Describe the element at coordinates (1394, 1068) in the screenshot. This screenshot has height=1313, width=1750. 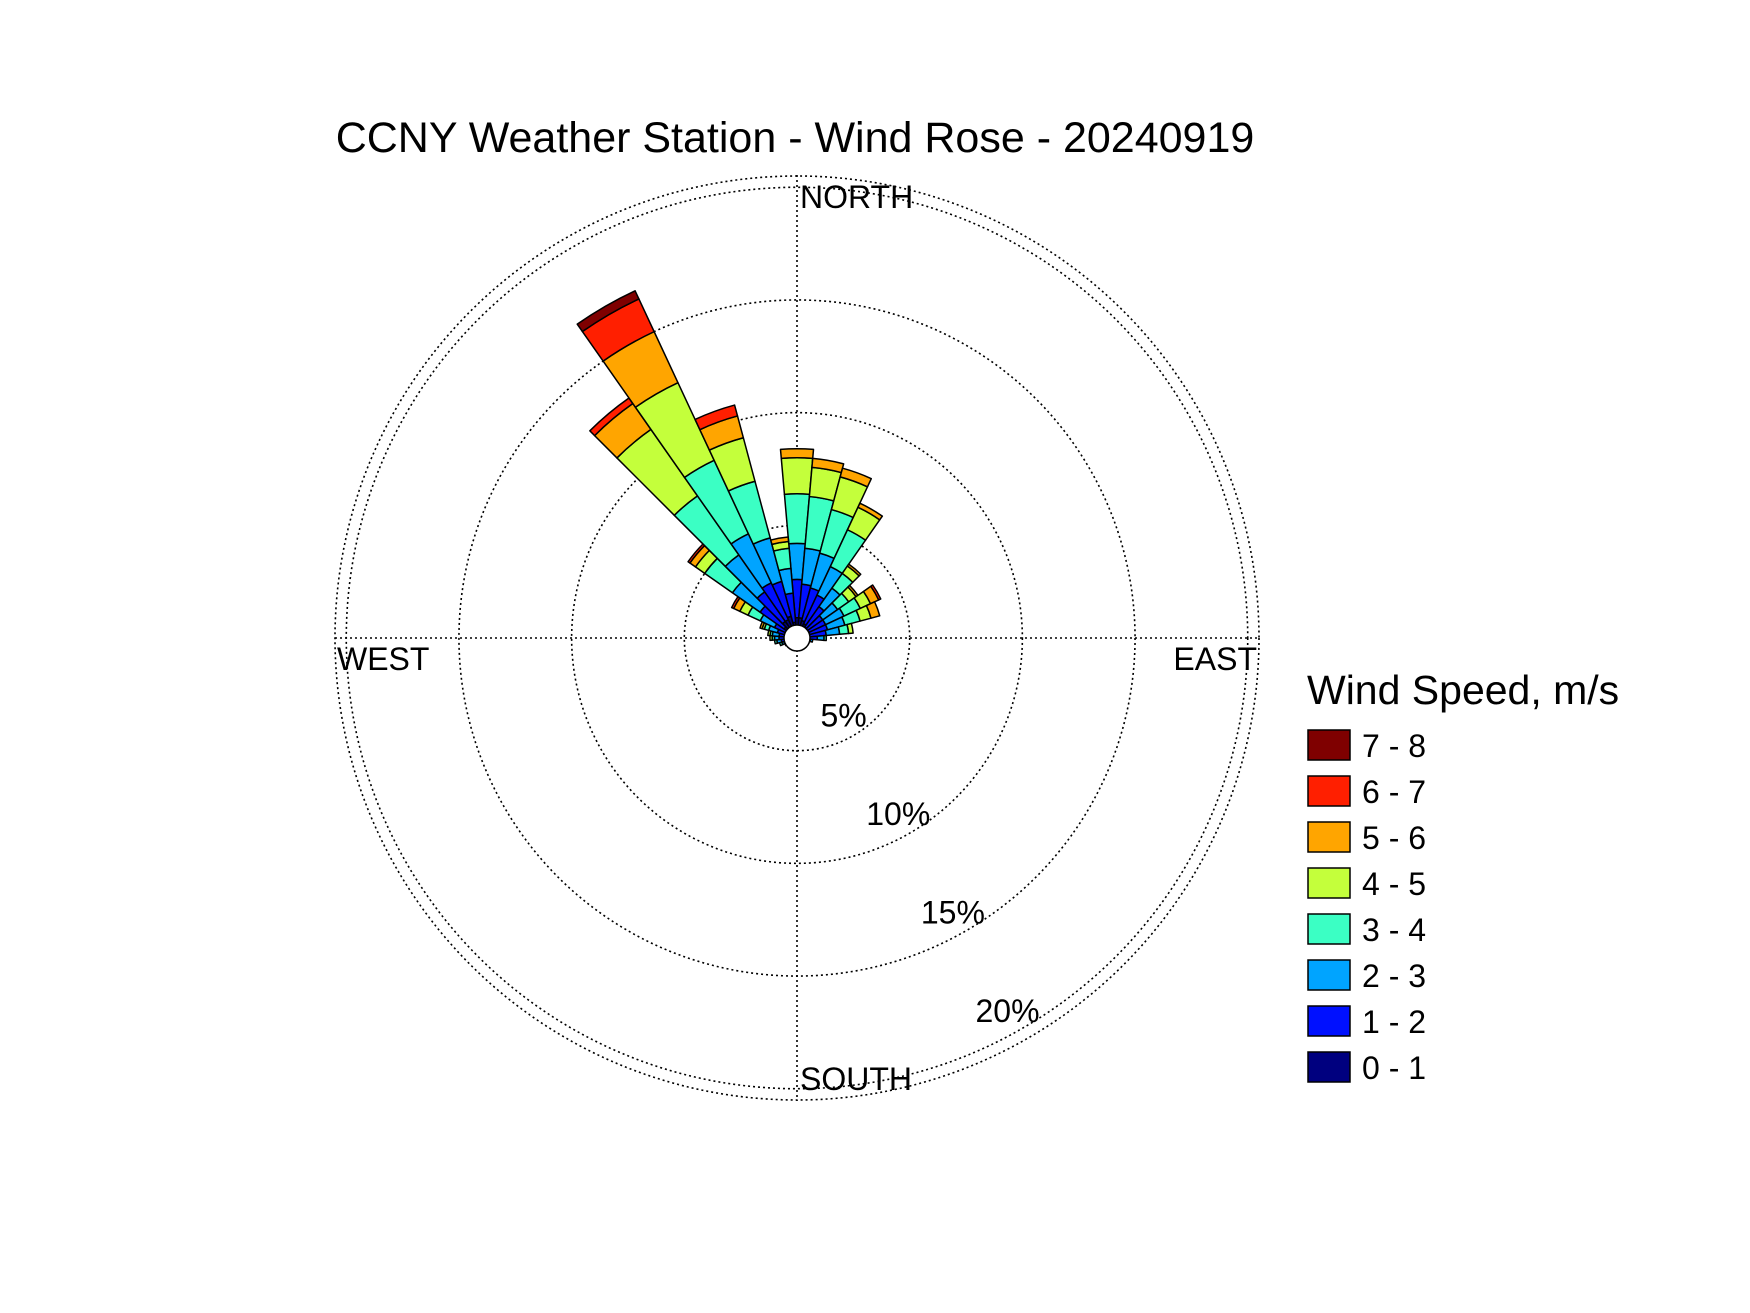
I see `legend-label-0: 0 - 1` at that location.